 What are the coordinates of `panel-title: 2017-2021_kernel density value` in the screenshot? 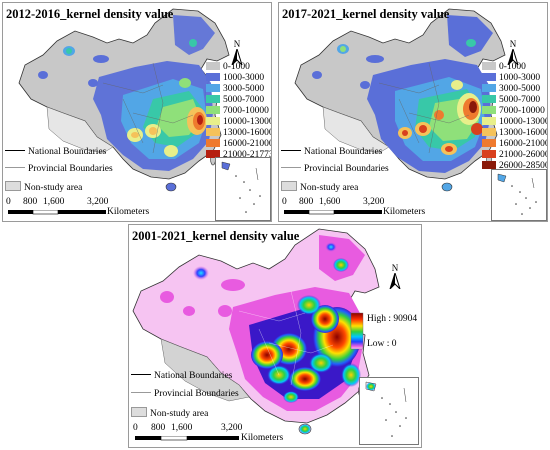 It's located at (366, 14).